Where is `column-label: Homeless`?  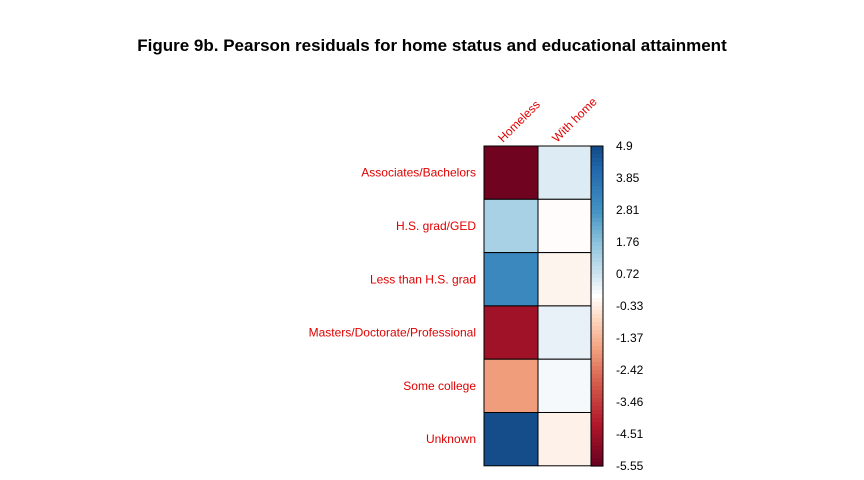 column-label: Homeless is located at coordinates (519, 121).